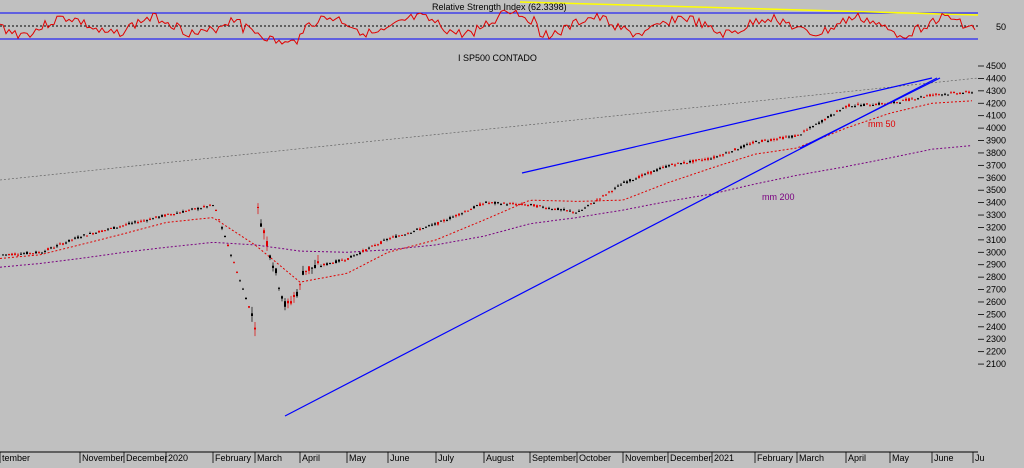 This screenshot has height=468, width=1024. I want to click on x-tick-label: tember, so click(16, 458).